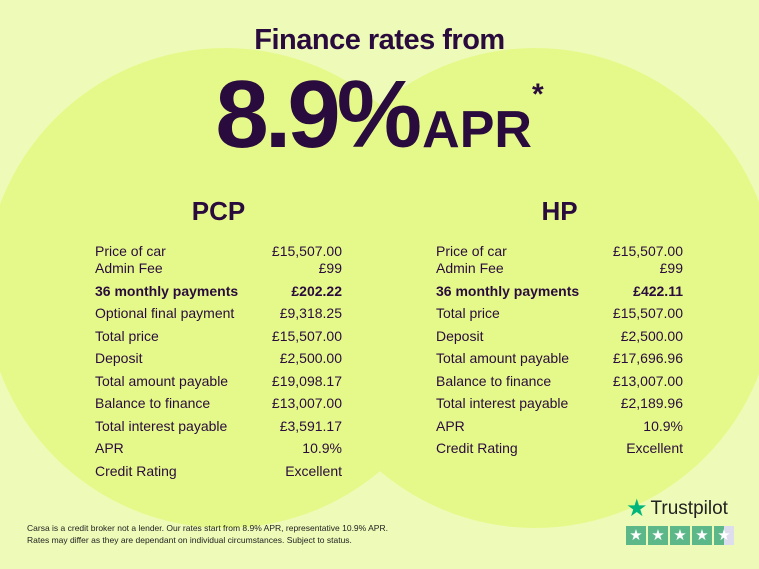 The width and height of the screenshot is (759, 569). I want to click on row-label: Optional final payment, so click(165, 313).